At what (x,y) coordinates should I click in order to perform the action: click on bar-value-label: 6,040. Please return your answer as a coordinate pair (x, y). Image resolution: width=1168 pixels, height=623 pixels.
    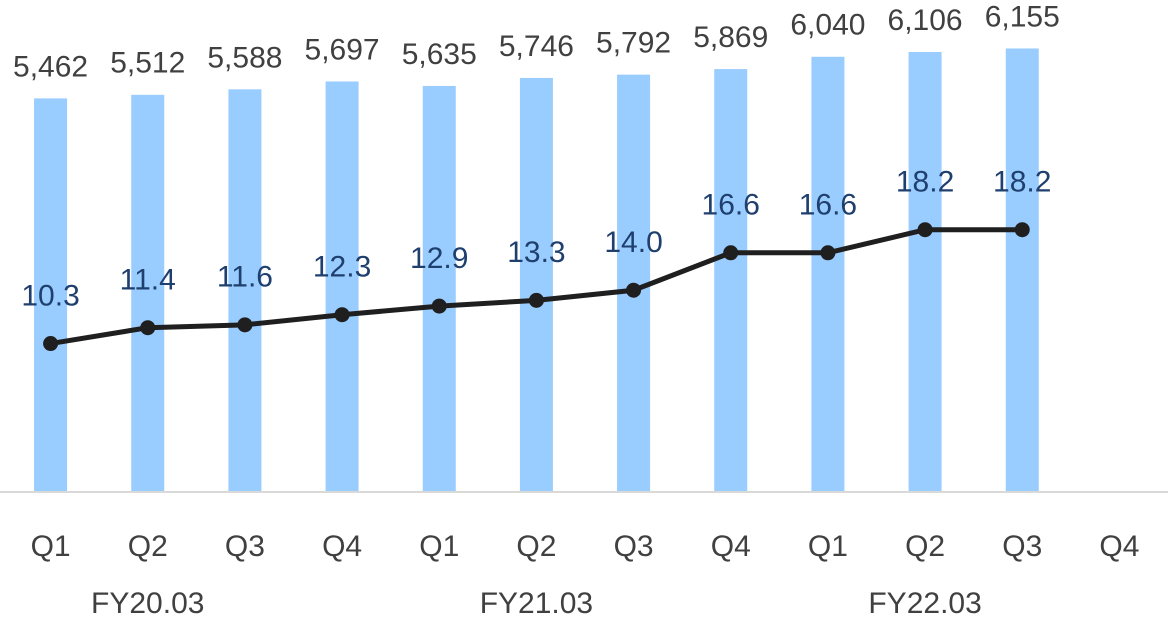
    Looking at the image, I should click on (827, 25).